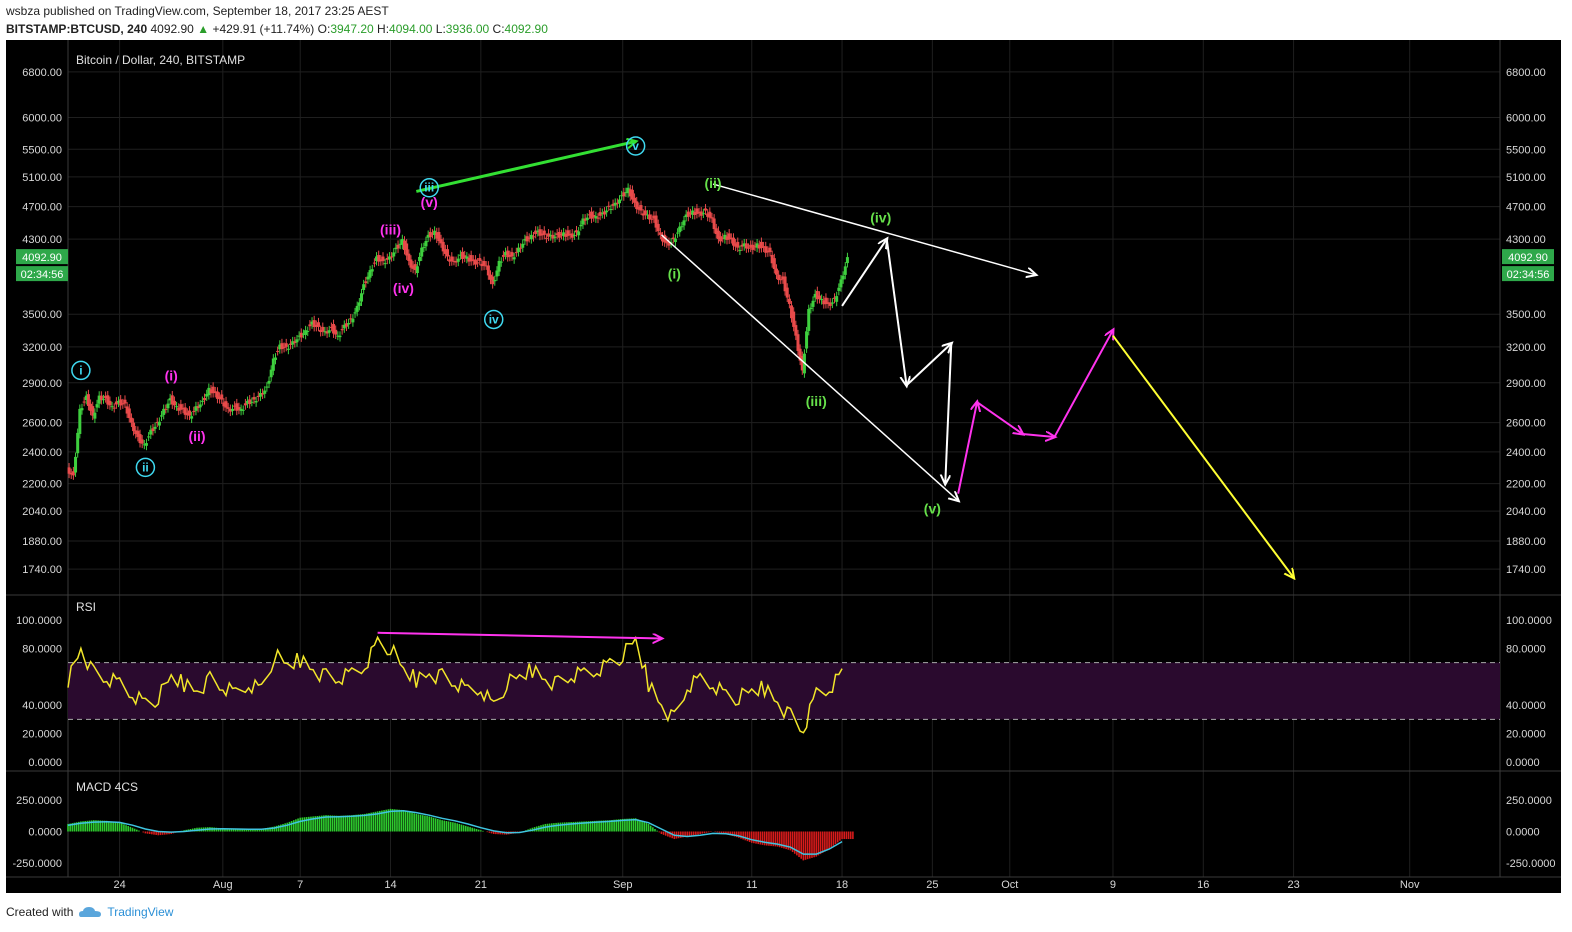 The height and width of the screenshot is (932, 1572). Describe the element at coordinates (712, 183) in the screenshot. I see `wave-label: (ii)` at that location.